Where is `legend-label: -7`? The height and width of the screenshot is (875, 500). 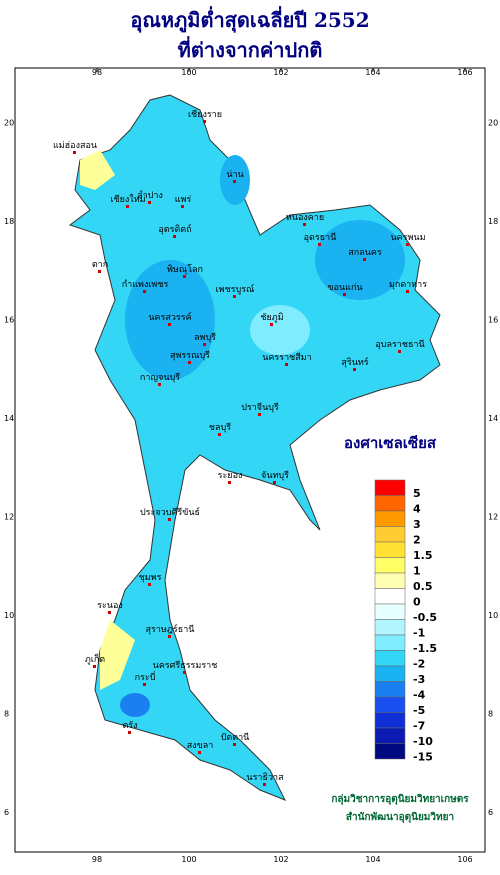
legend-label: -7 is located at coordinates (419, 725).